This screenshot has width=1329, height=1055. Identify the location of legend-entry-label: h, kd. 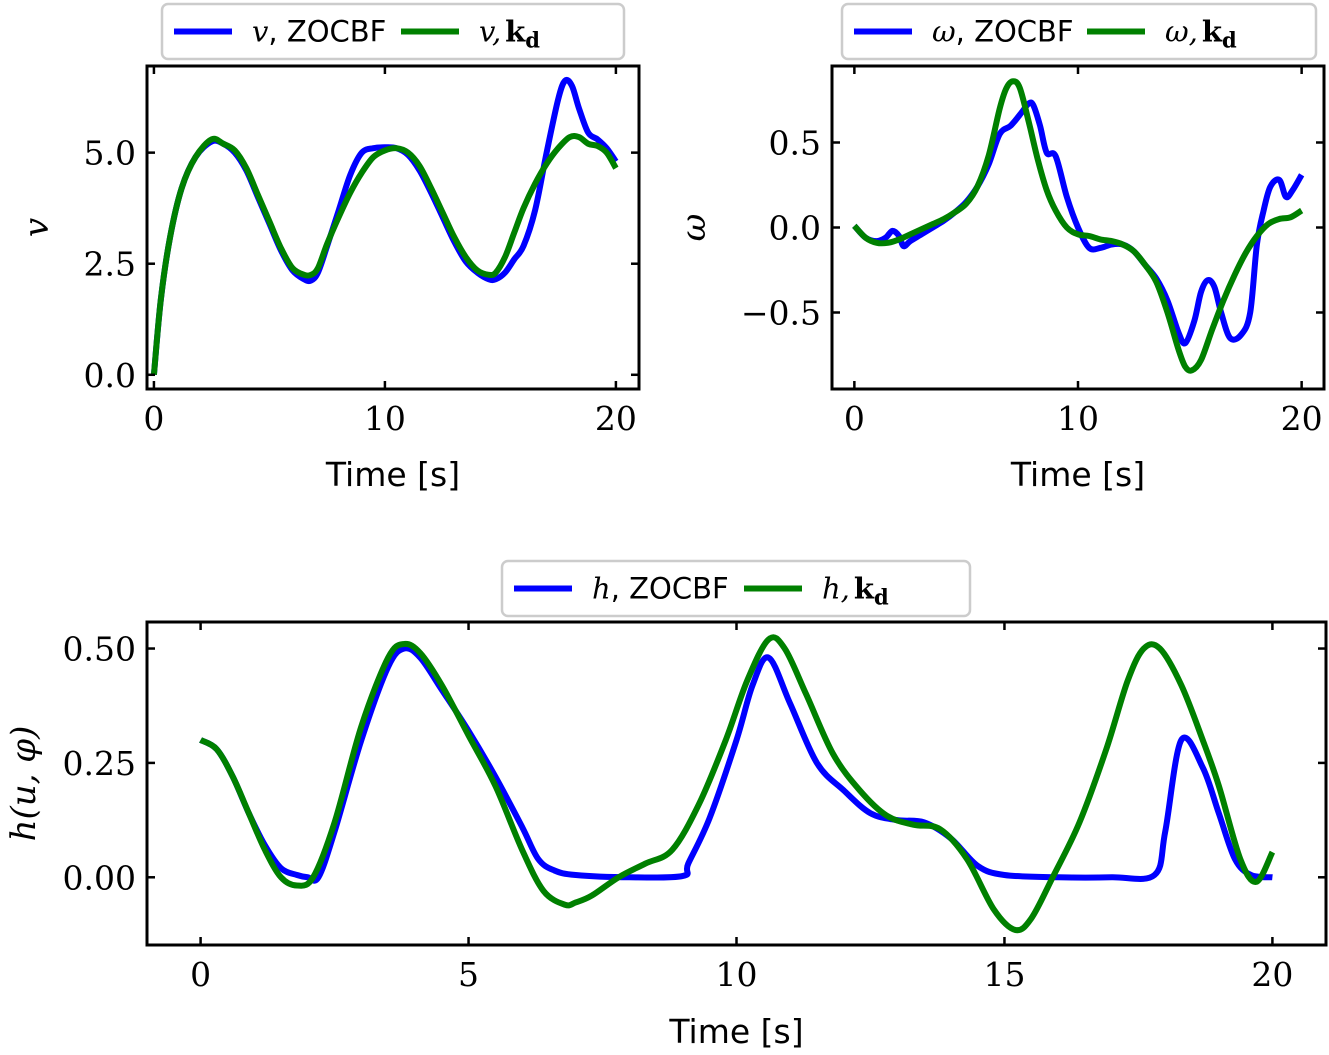
(855, 591).